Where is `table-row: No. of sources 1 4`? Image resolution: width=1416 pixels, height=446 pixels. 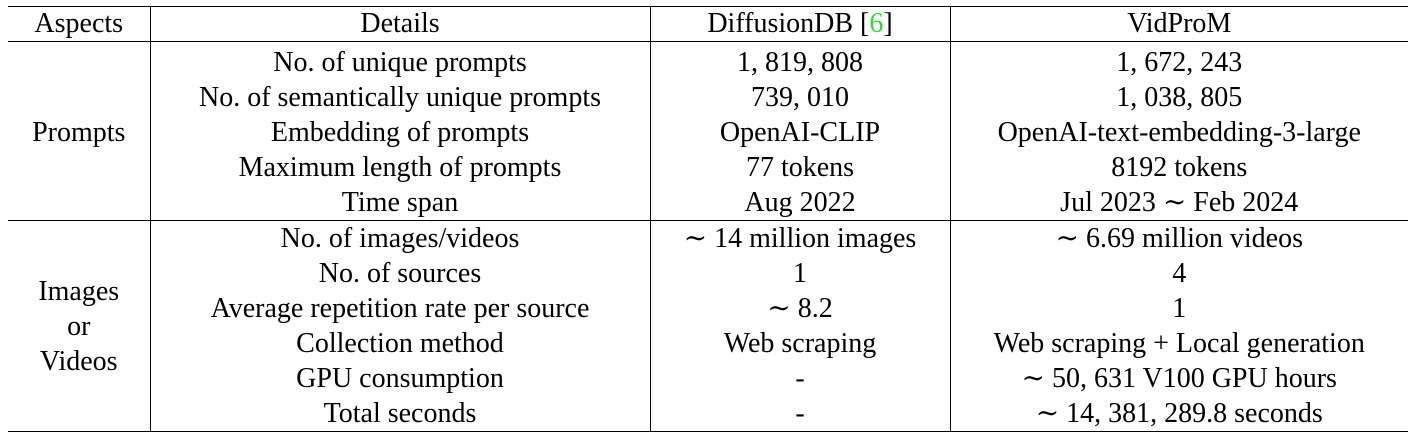 table-row: No. of sources 1 4 is located at coordinates (708, 273).